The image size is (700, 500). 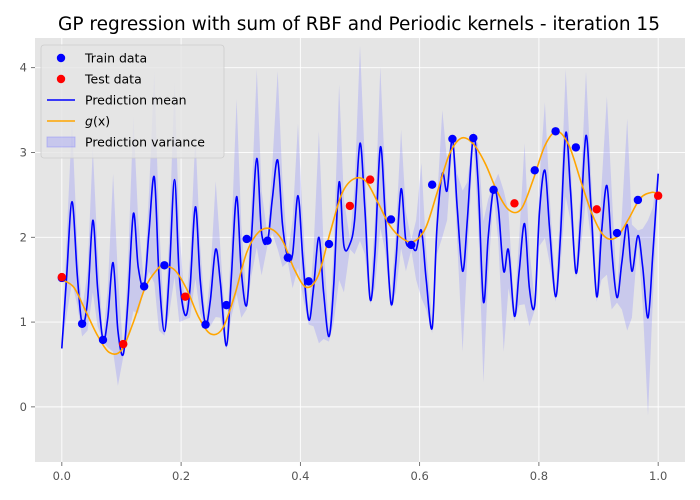 What do you see at coordinates (300, 476) in the screenshot?
I see `x-tick-label-2: 0.4` at bounding box center [300, 476].